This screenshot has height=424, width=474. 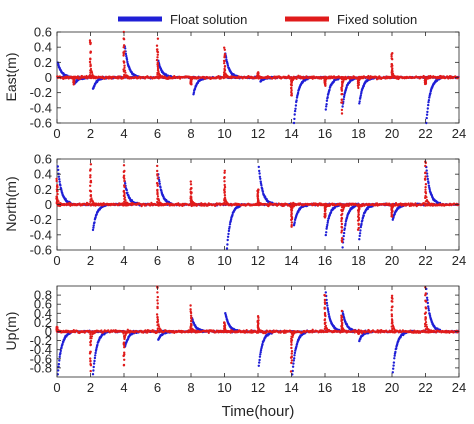 What do you see at coordinates (56, 133) in the screenshot?
I see `x-tick-label: 0` at bounding box center [56, 133].